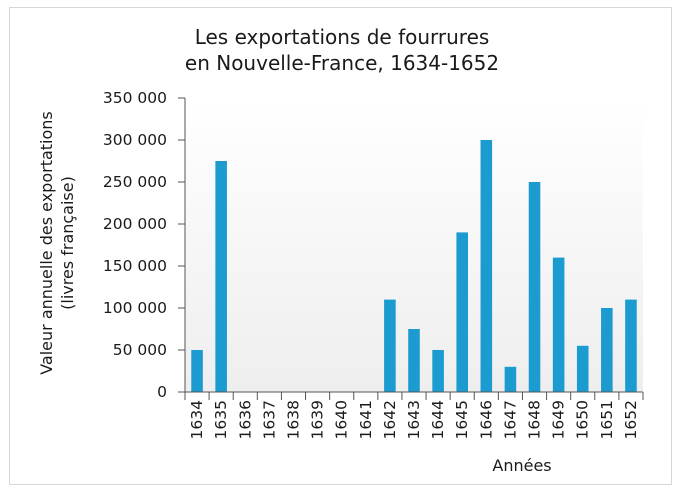 This screenshot has width=690, height=497. Describe the element at coordinates (342, 63) in the screenshot. I see `chart-title-line-2: en Nouvelle-France, 1634-1652` at that location.